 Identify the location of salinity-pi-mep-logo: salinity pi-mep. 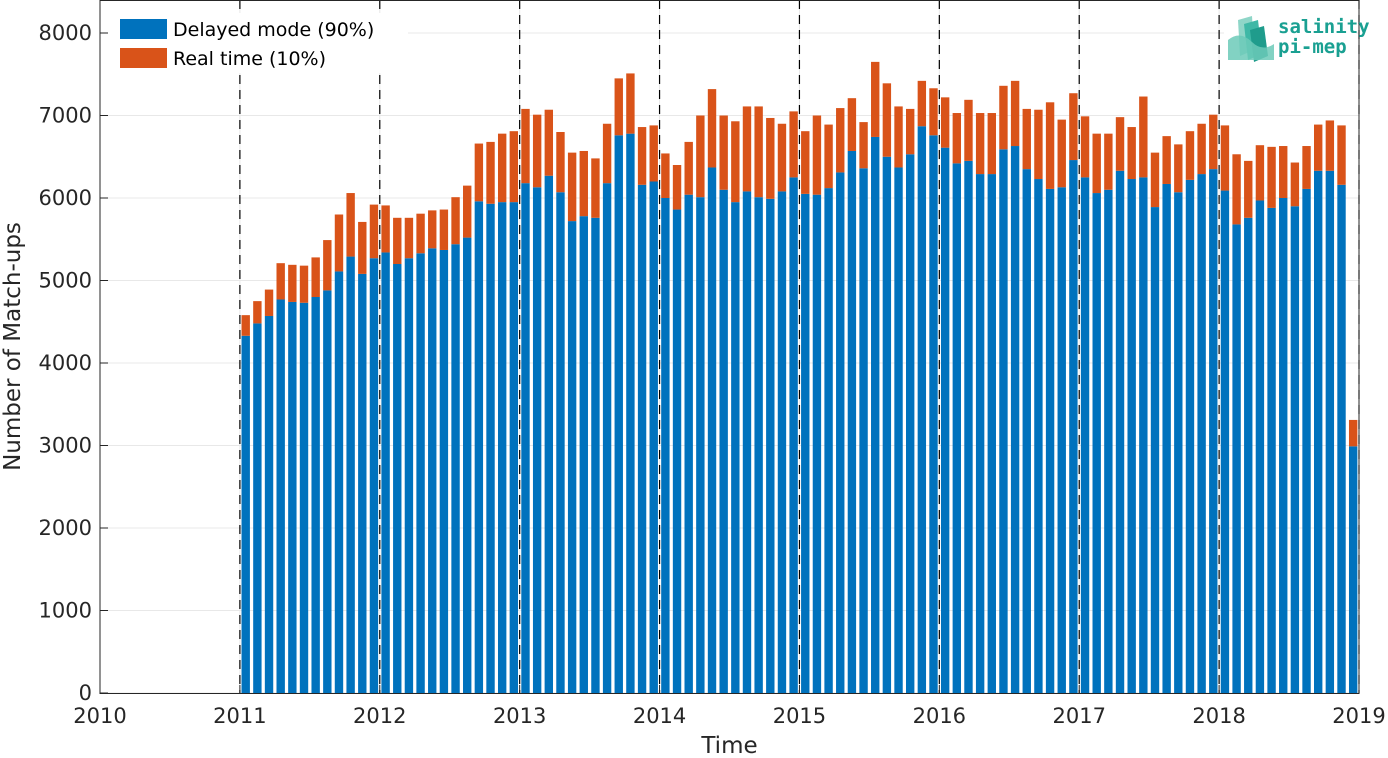
(1297, 38).